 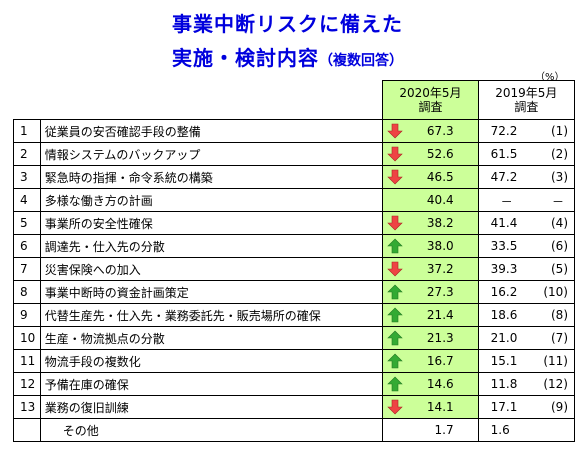 What do you see at coordinates (559, 315) in the screenshot?
I see `rank-2019: (8)` at bounding box center [559, 315].